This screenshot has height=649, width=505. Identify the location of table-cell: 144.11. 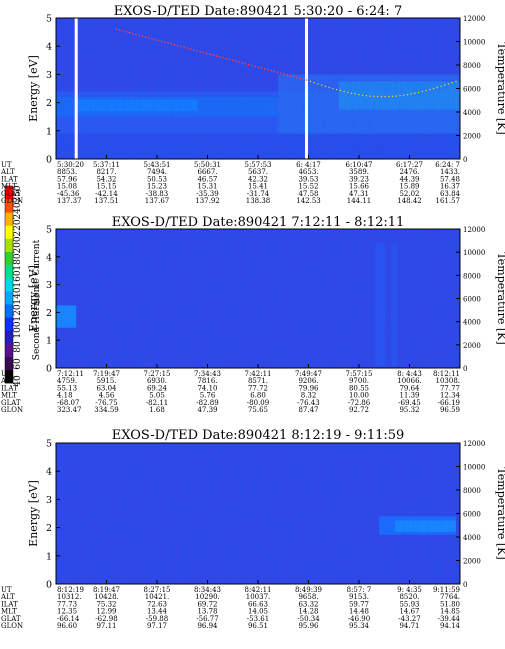
(359, 201).